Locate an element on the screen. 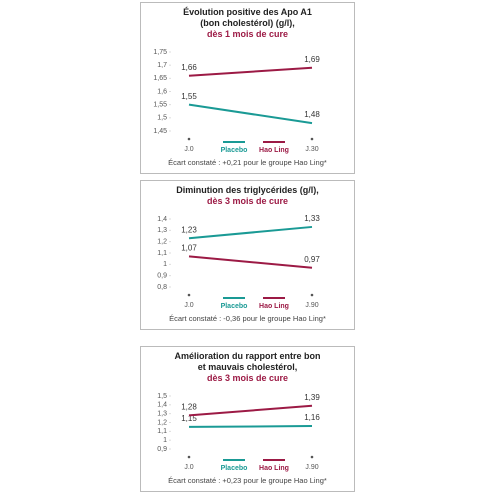 The width and height of the screenshot is (496, 496). chart-subtitle: dès 1 mois de cure is located at coordinates (247, 34).